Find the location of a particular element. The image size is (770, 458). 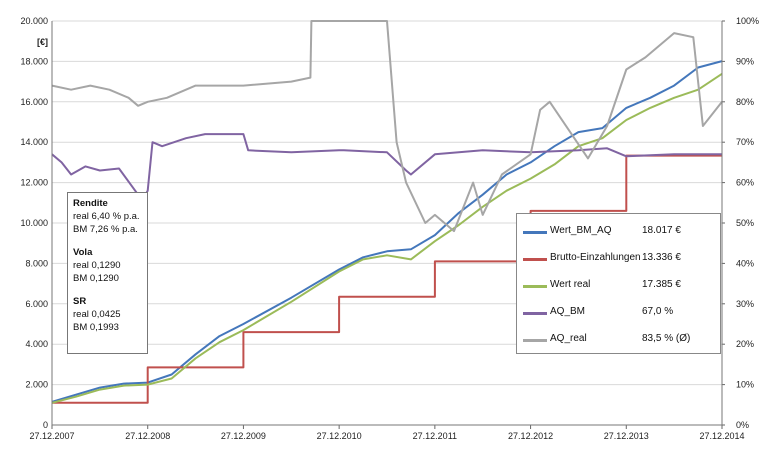

stats-sr-real: real 0,0425 is located at coordinates (97, 314).